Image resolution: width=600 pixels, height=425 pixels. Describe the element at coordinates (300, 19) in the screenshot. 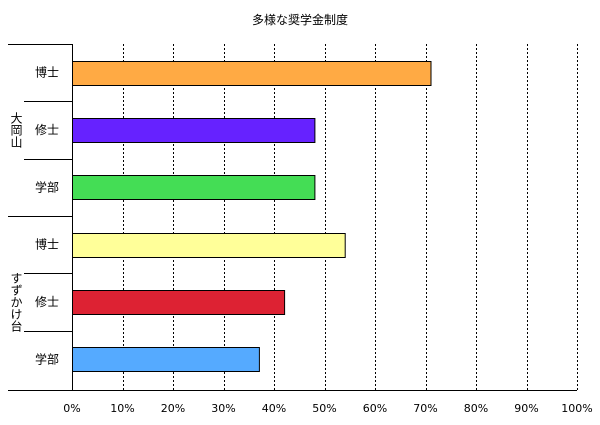

I see `chart-title: 多様な奨学金制度` at that location.